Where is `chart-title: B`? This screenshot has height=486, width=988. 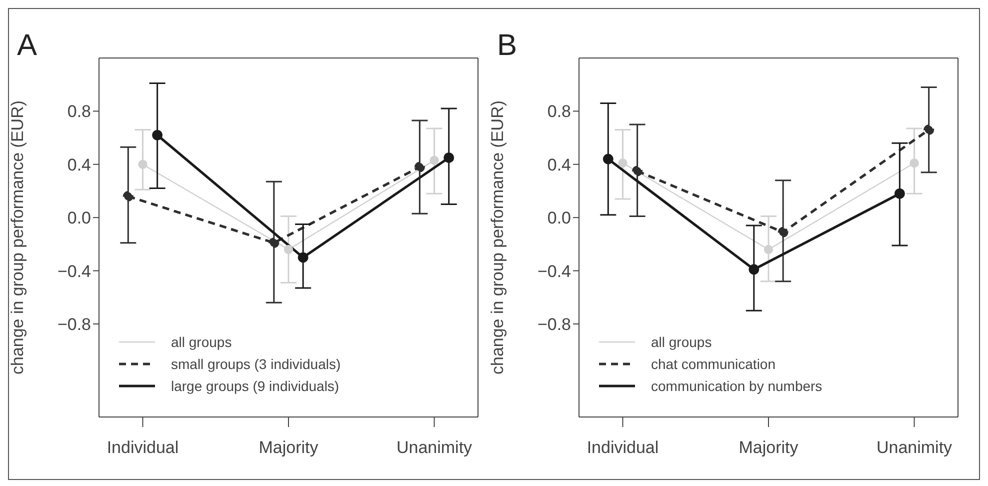
chart-title: B is located at coordinates (507, 46).